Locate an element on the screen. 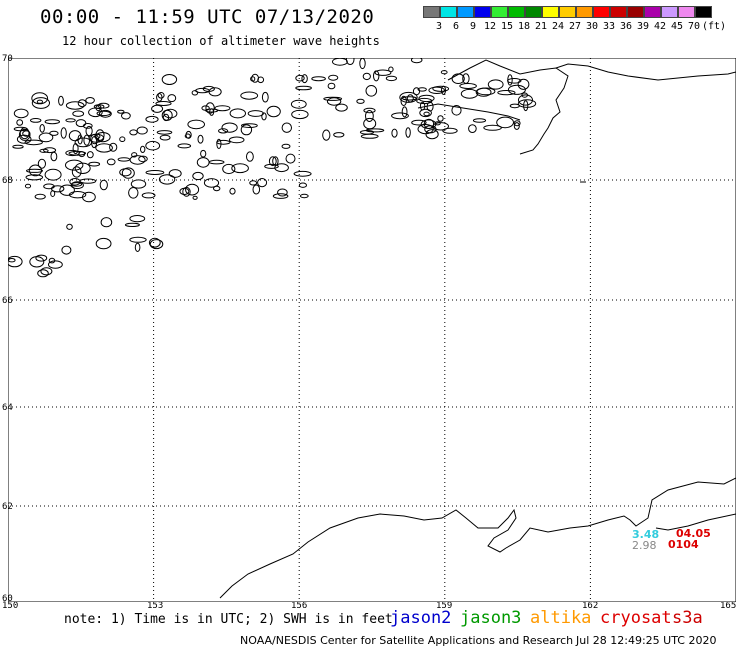 This screenshot has width=740, height=650. legend-unit: (ft) is located at coordinates (714, 26).